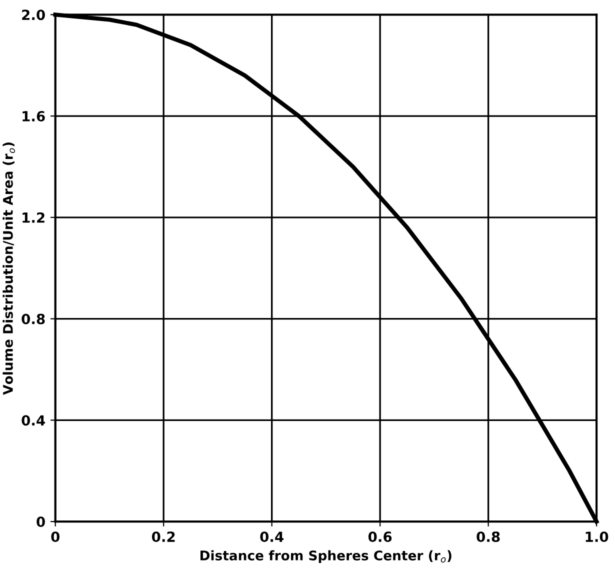 The height and width of the screenshot is (586, 615). I want to click on y-tick-label: 0, so click(40, 522).